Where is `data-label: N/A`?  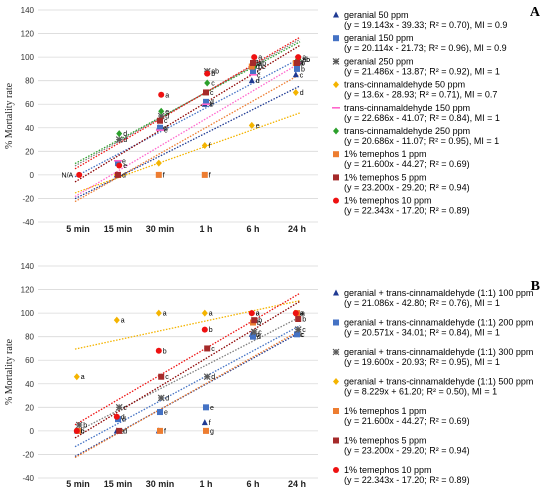 data-label: N/A is located at coordinates (68, 175).